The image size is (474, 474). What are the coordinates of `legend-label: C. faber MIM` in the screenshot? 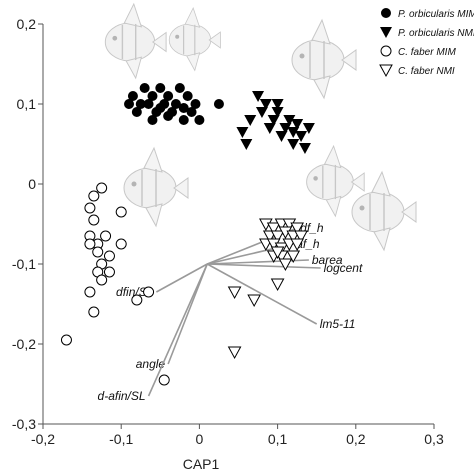 It's located at (427, 52).